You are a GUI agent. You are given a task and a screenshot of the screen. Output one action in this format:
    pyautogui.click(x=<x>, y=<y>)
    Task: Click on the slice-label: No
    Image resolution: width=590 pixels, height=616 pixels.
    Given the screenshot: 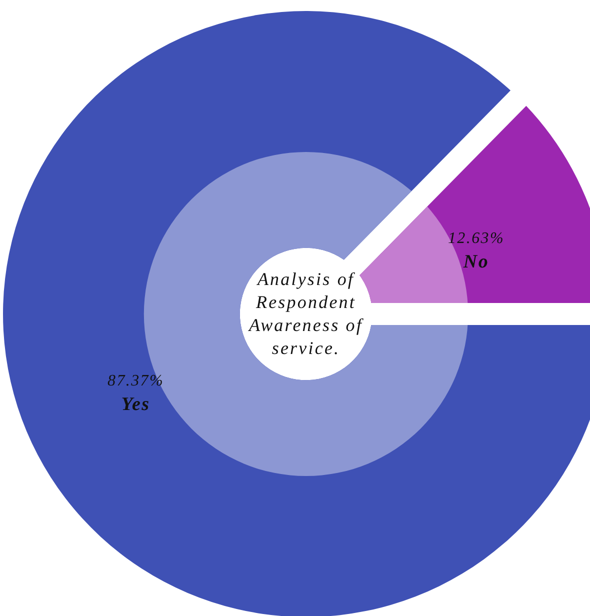 What is the action you would take?
    pyautogui.click(x=476, y=262)
    